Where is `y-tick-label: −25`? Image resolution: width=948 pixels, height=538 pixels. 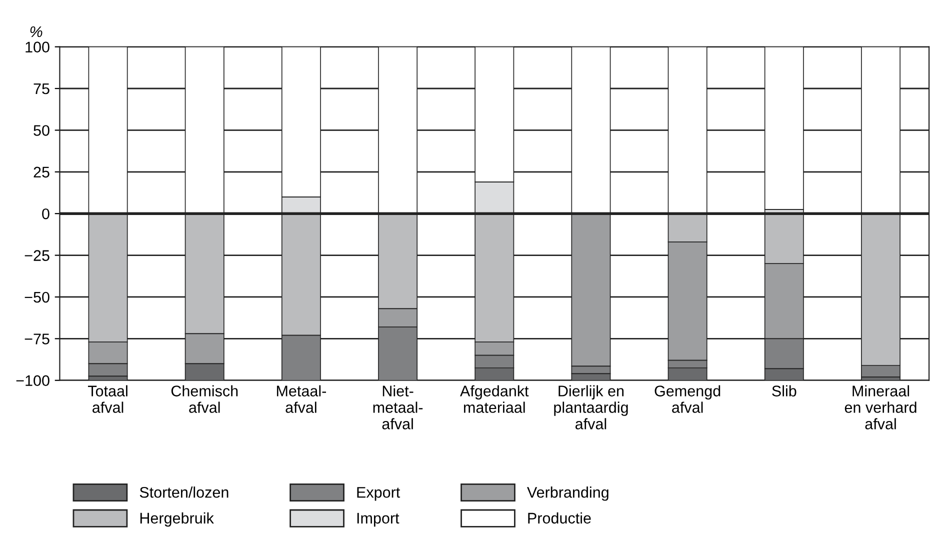
y-tick-label: −25 is located at coordinates (37, 255).